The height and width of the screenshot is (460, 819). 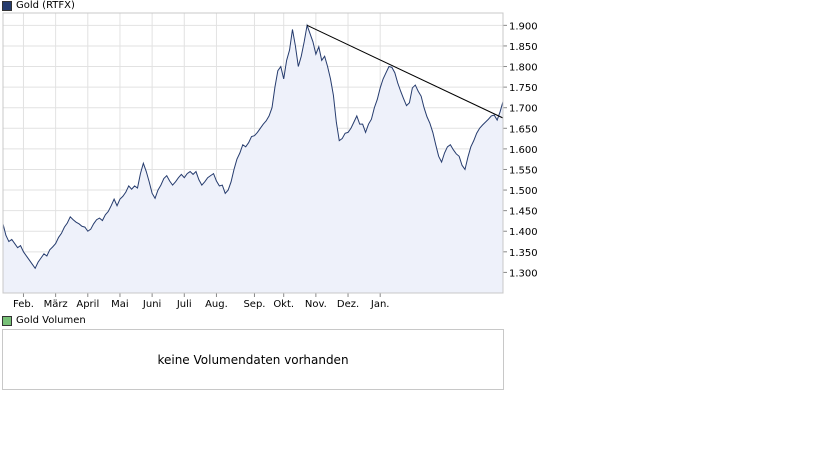 What do you see at coordinates (120, 304) in the screenshot?
I see `x-tick-label: Mai` at bounding box center [120, 304].